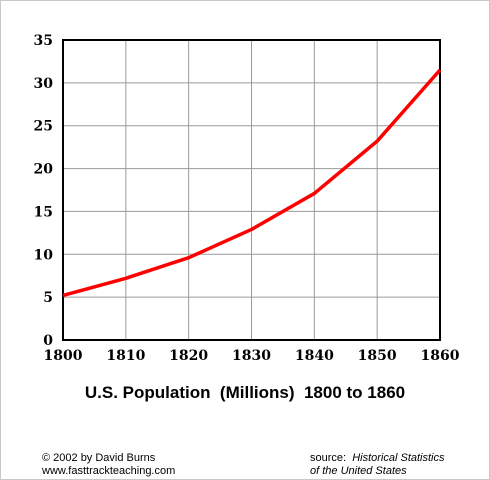 This screenshot has height=480, width=490. I want to click on y-tick-label: 15, so click(43, 212).